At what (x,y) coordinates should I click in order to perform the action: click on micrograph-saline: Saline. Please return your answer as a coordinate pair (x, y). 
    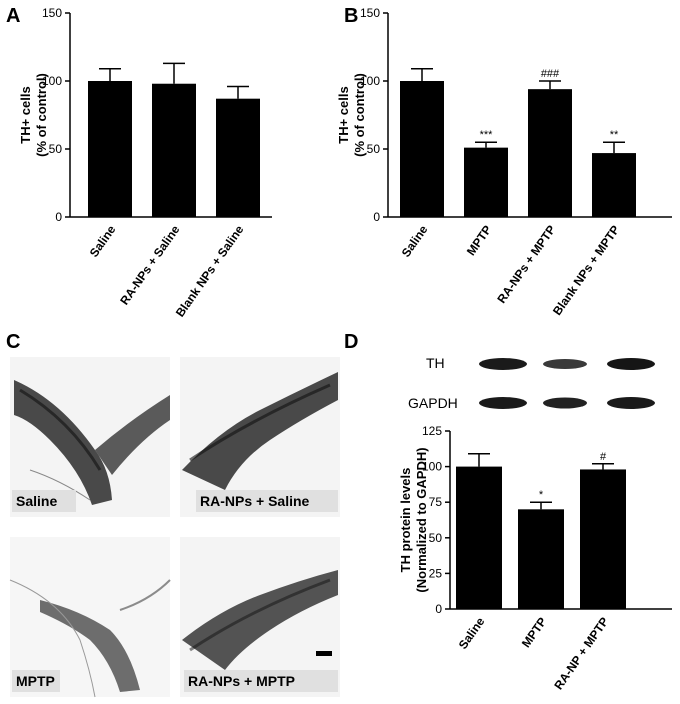
    Looking at the image, I should click on (90, 437).